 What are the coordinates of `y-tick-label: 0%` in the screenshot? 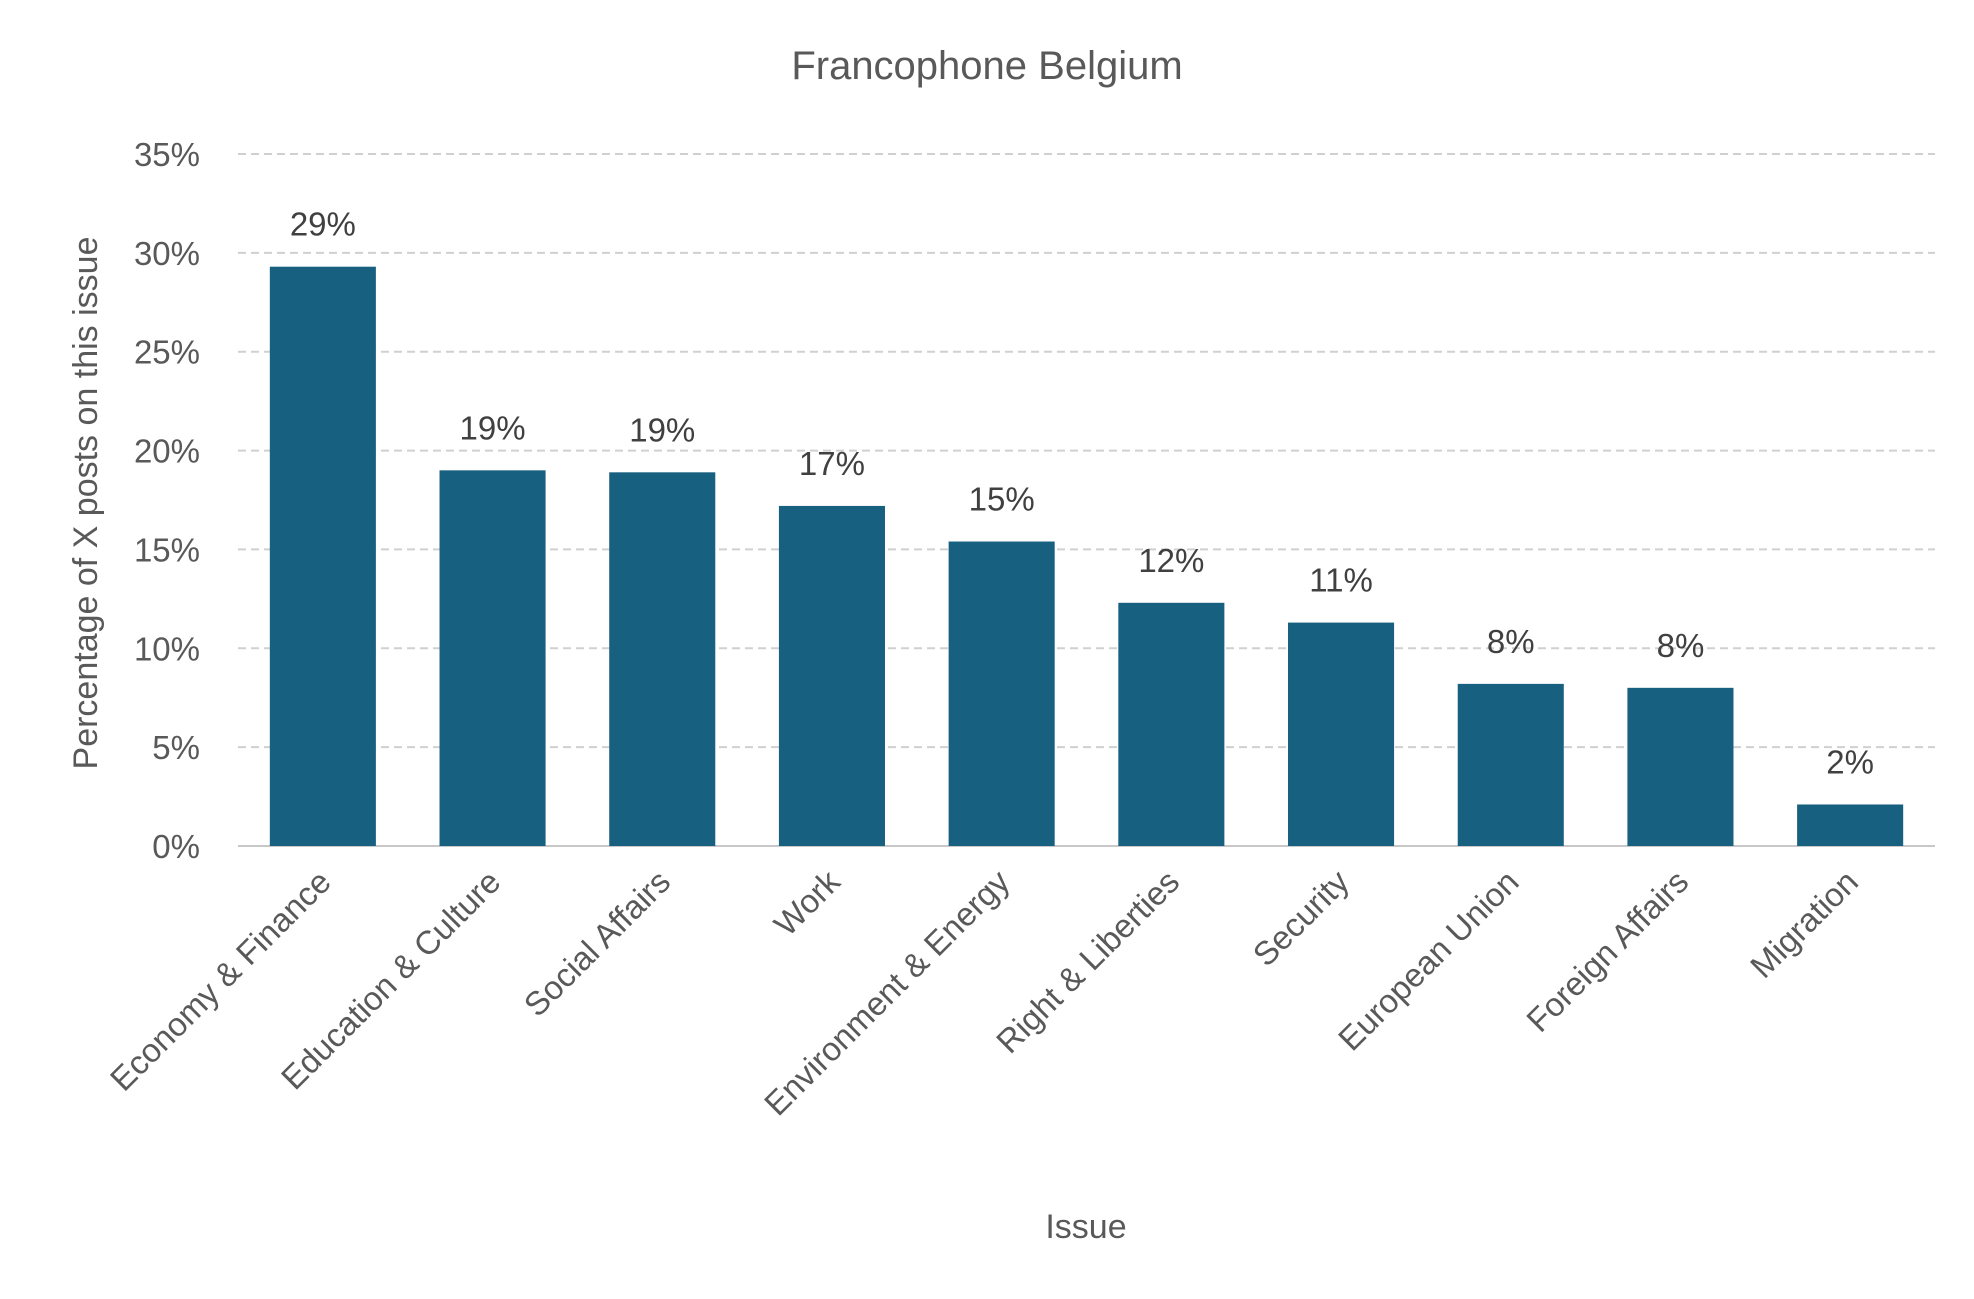 It's located at (176, 846).